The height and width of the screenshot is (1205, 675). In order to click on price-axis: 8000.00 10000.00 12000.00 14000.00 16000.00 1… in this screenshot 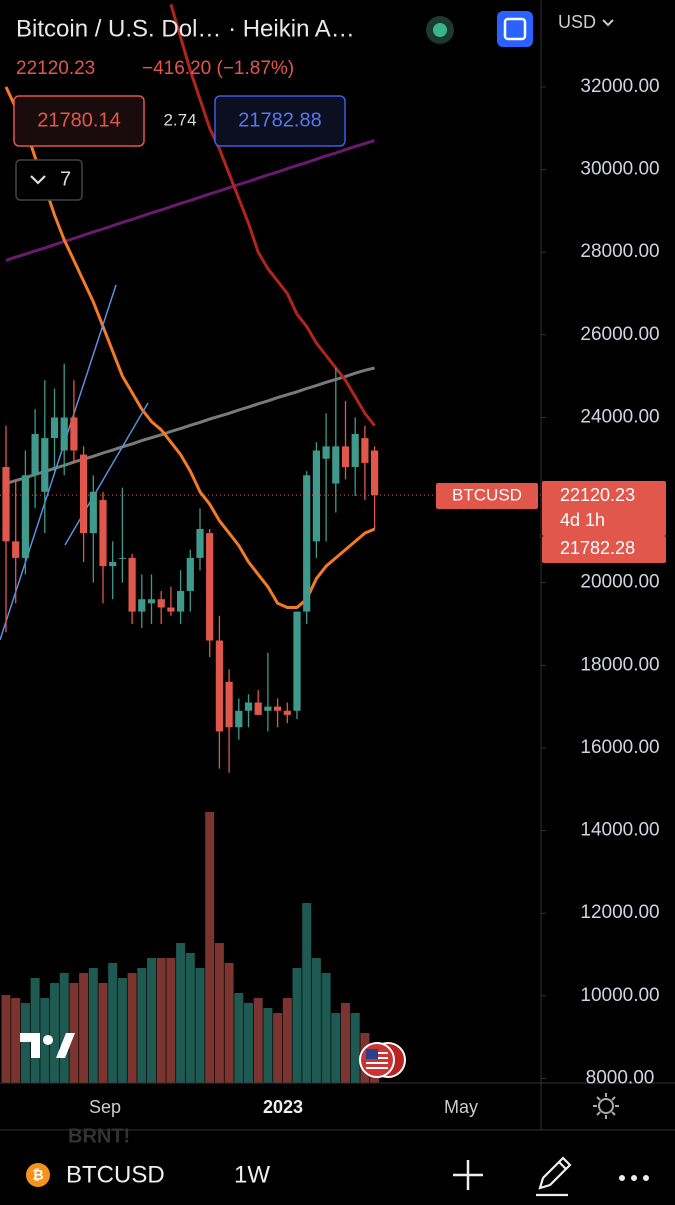, I will do `click(600, 582)`.